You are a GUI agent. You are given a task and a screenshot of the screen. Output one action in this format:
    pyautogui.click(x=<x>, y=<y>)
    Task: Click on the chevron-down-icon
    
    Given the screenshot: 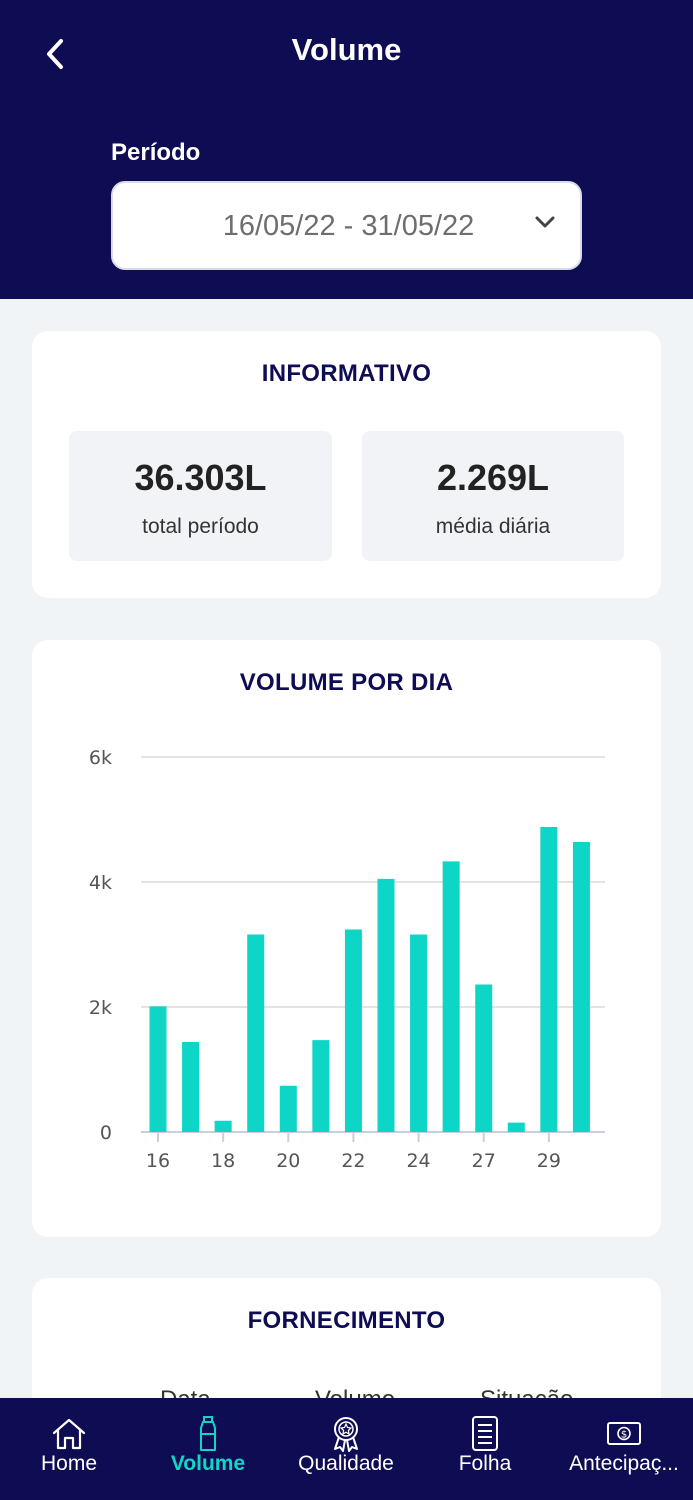 What is the action you would take?
    pyautogui.click(x=545, y=222)
    